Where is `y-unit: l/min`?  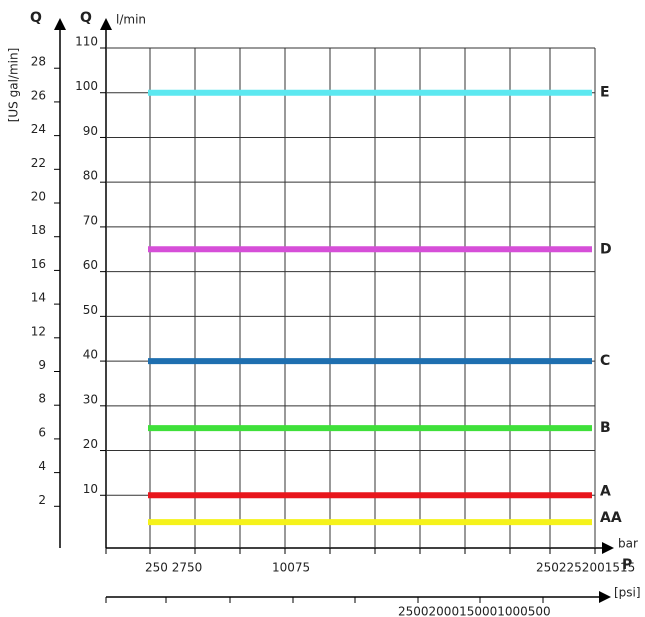 y-unit: l/min is located at coordinates (131, 20).